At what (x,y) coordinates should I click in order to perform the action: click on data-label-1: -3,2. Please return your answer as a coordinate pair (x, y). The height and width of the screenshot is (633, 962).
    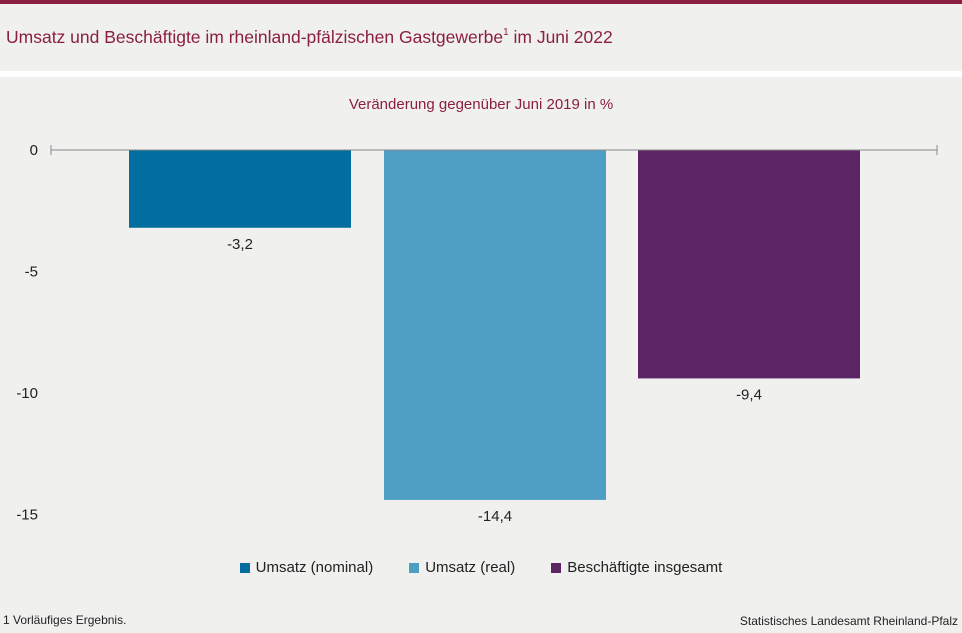
    Looking at the image, I should click on (240, 244).